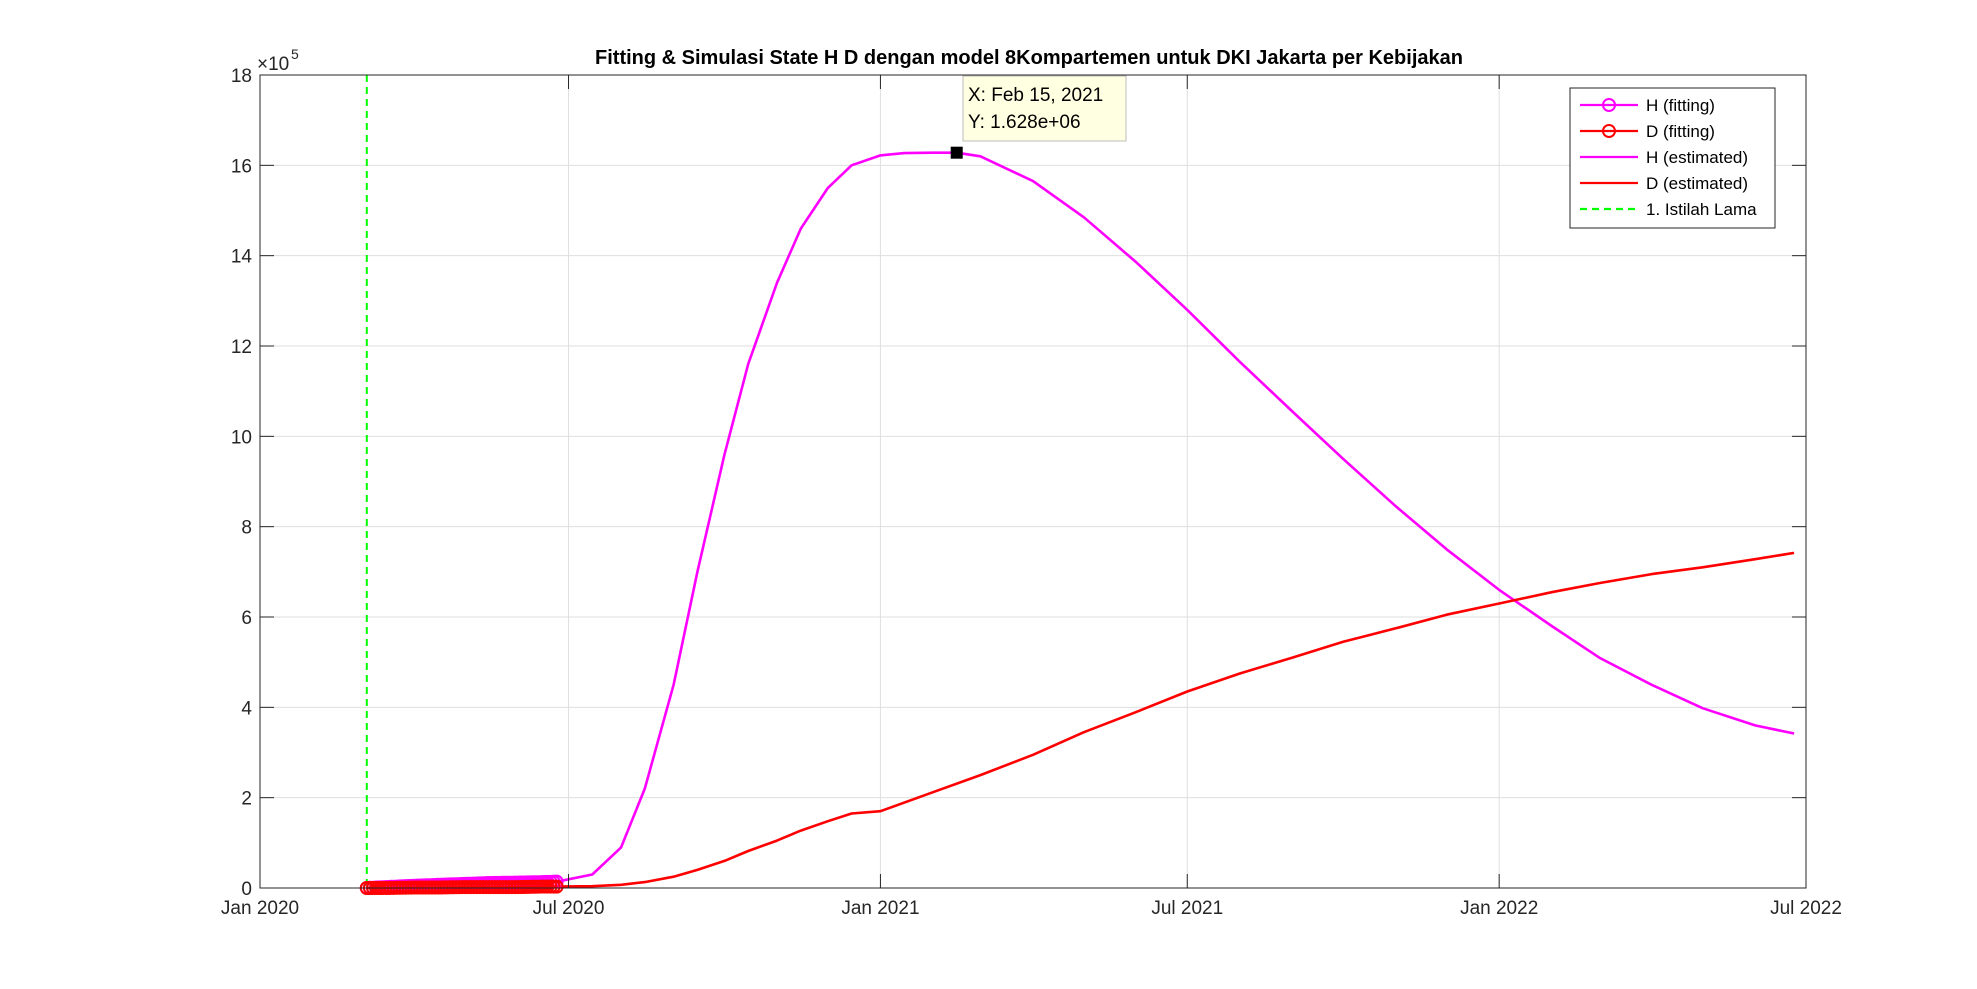 The height and width of the screenshot is (989, 1977). What do you see at coordinates (1187, 908) in the screenshot?
I see `x-tick-label: Jul 2021` at bounding box center [1187, 908].